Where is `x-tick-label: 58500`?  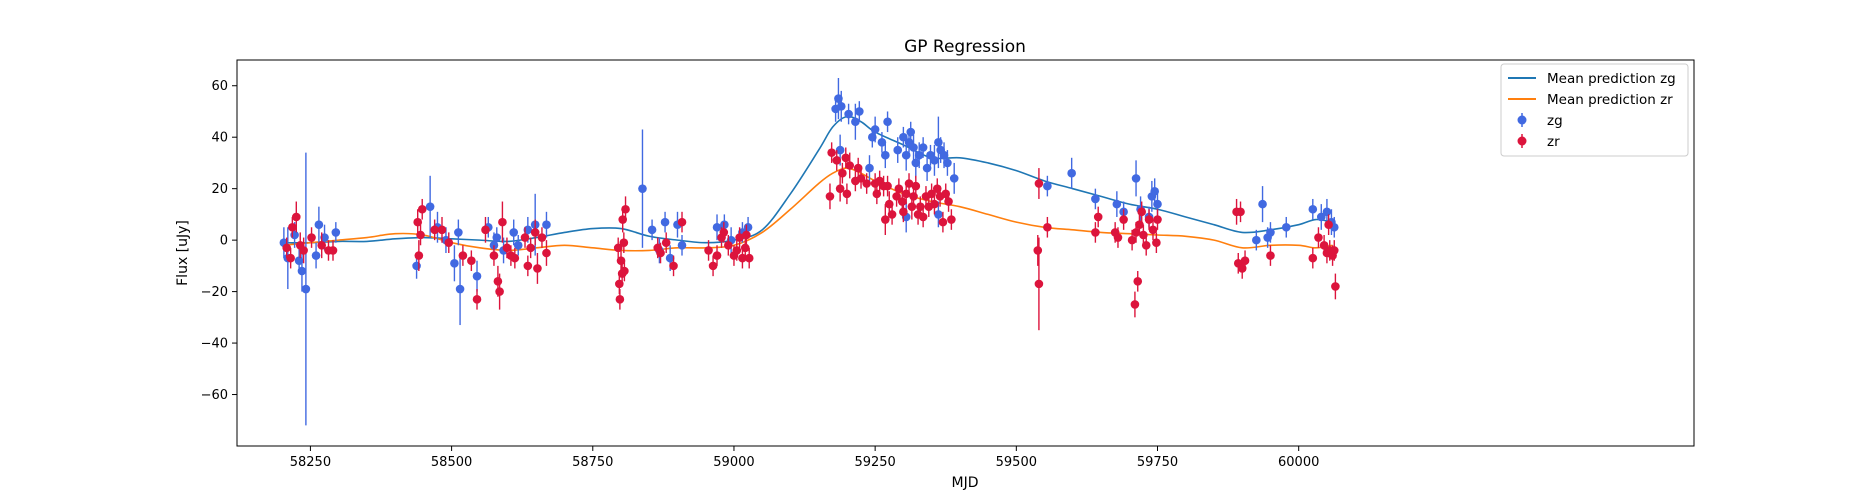 x-tick-label: 58500 is located at coordinates (451, 462).